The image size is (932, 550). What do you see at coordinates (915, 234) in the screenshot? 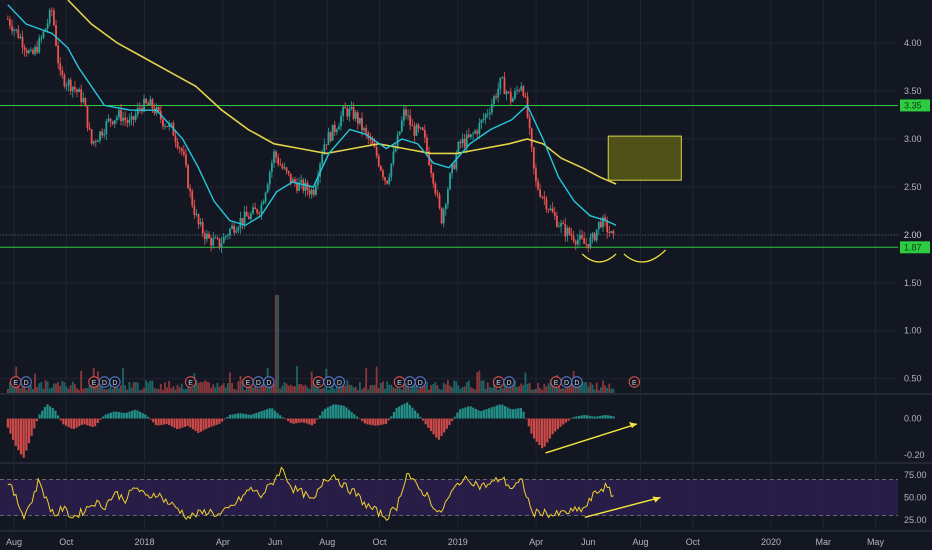
I see `price-label-box` at bounding box center [915, 234].